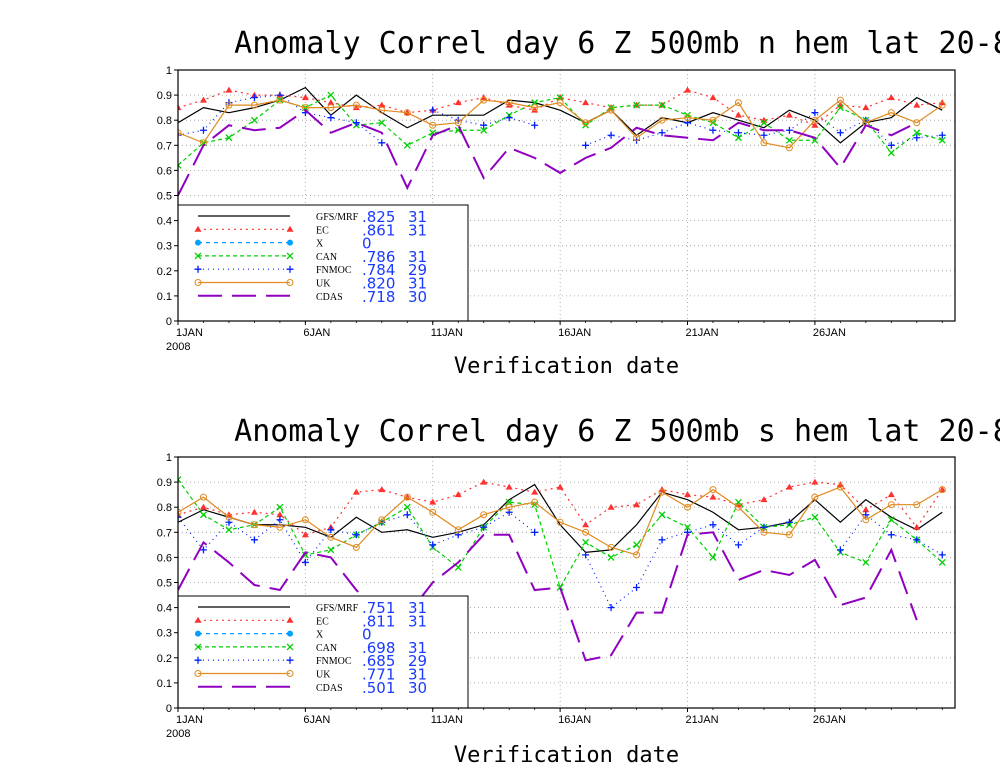  I want to click on legend-mean-value: .698, so click(378, 648).